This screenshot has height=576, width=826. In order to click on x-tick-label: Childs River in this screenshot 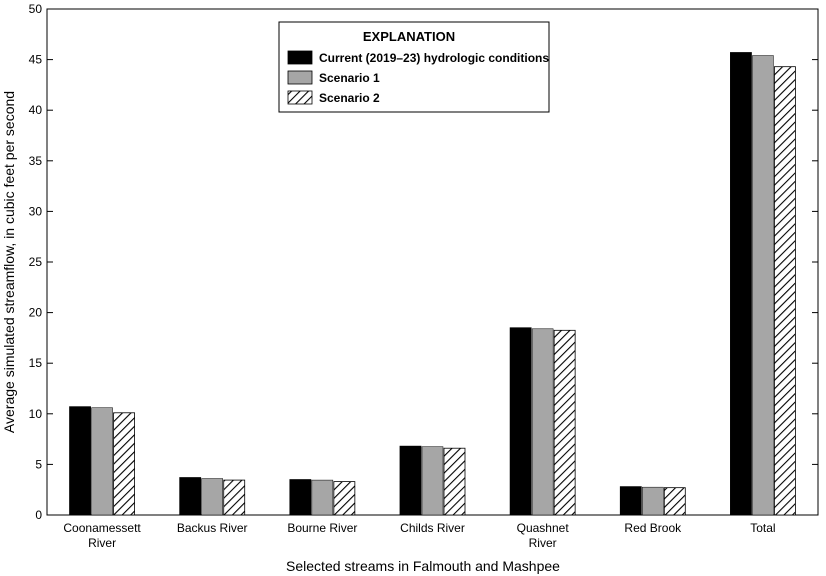, I will do `click(432, 528)`.